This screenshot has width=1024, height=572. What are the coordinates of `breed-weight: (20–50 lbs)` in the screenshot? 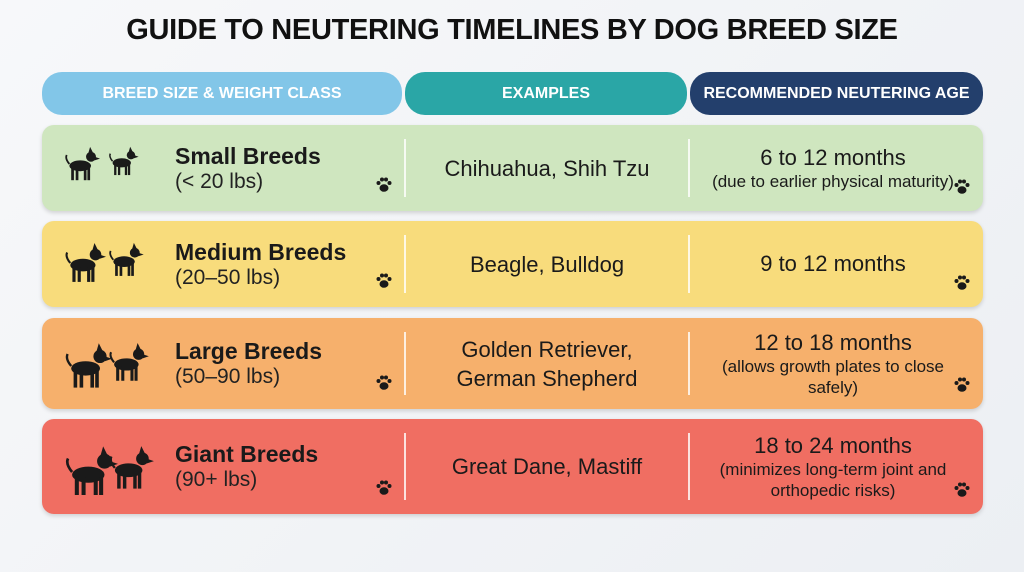 It's located at (228, 277).